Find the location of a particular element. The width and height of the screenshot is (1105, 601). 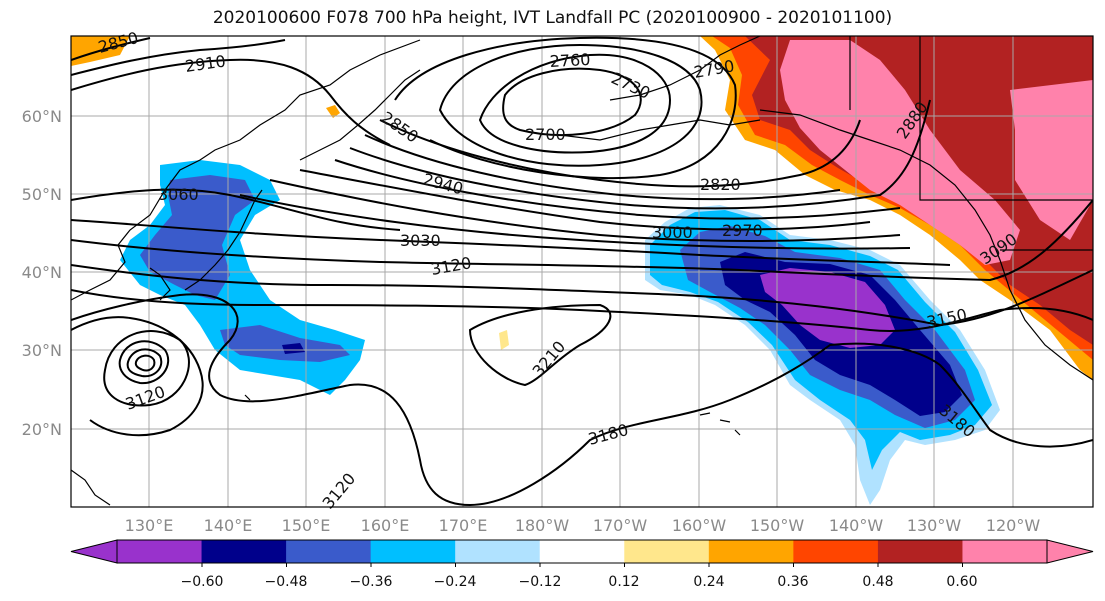

coastline-namerica is located at coordinates (926, 245).